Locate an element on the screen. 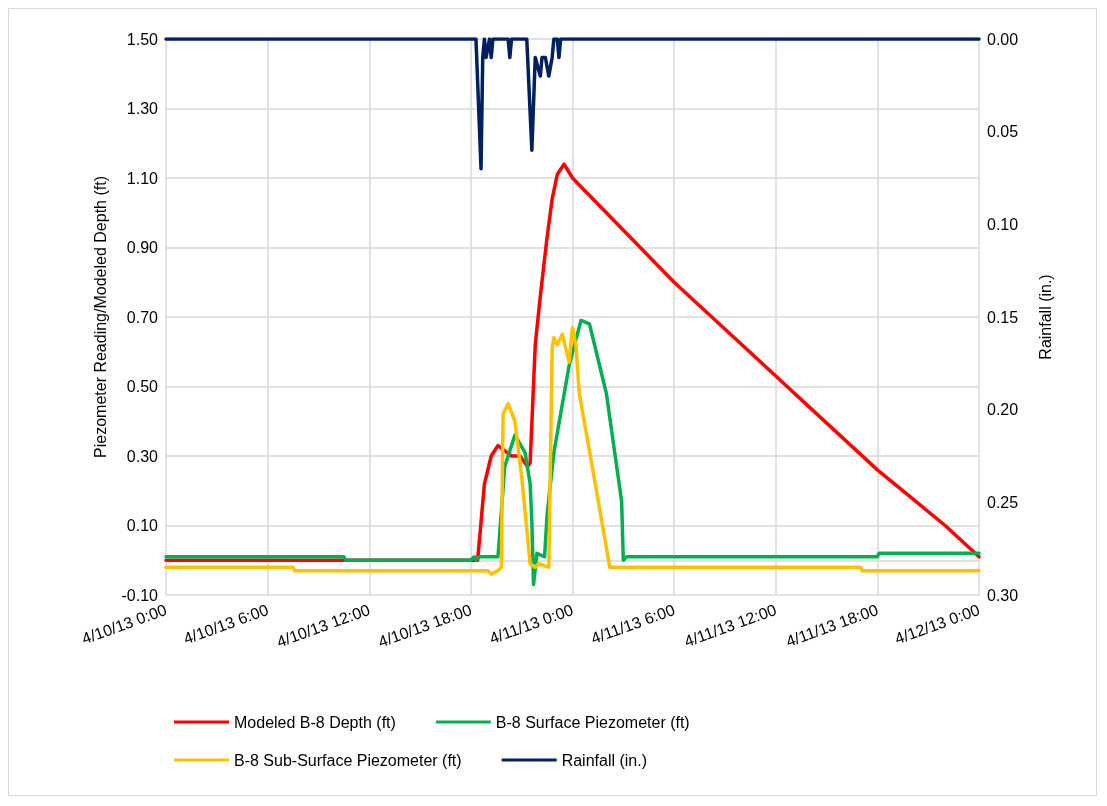 Image resolution: width=1107 pixels, height=806 pixels. y-tick-label: 0.70 is located at coordinates (142, 317).